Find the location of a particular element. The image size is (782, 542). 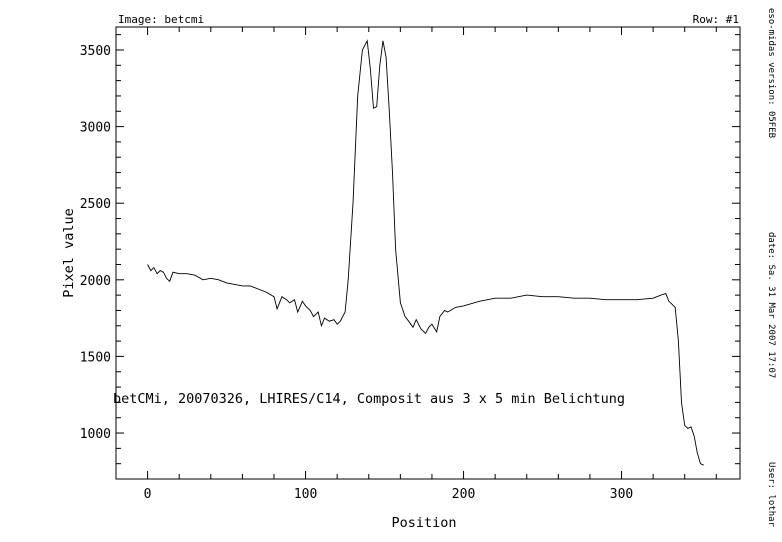

x-tick-label: 200 is located at coordinates (463, 494).